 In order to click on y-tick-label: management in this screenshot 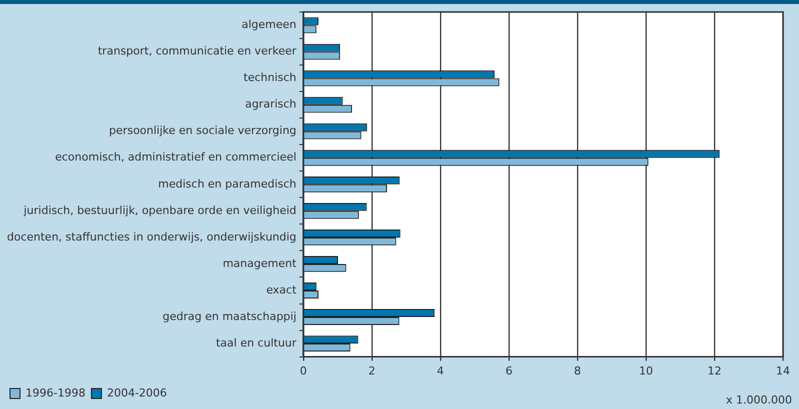, I will do `click(260, 263)`.